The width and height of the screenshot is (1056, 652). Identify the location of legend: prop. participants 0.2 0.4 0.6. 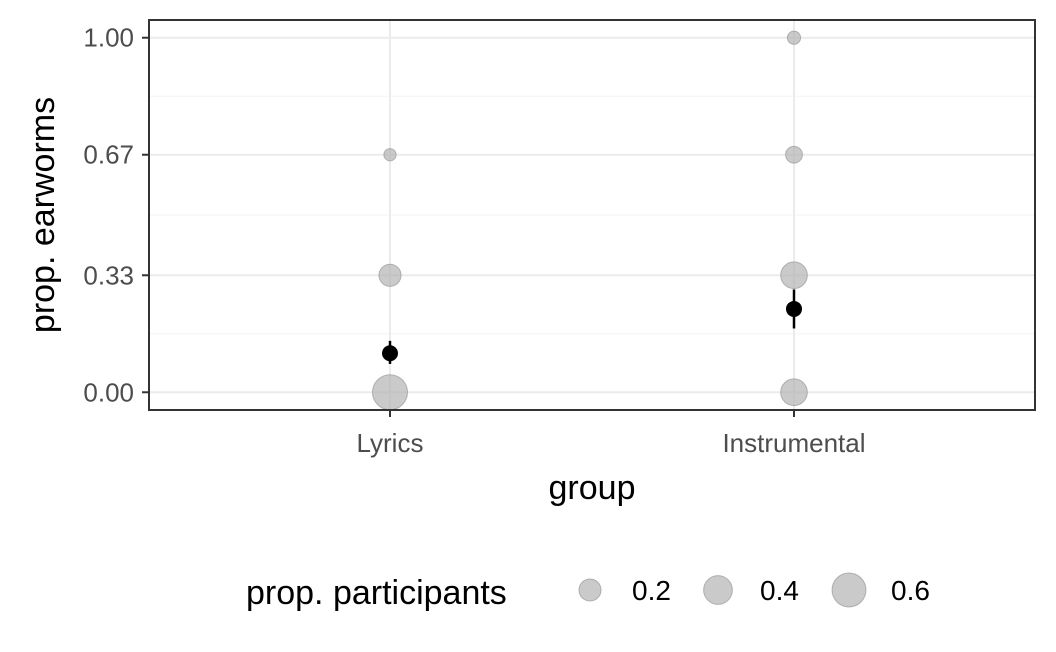
(588, 592).